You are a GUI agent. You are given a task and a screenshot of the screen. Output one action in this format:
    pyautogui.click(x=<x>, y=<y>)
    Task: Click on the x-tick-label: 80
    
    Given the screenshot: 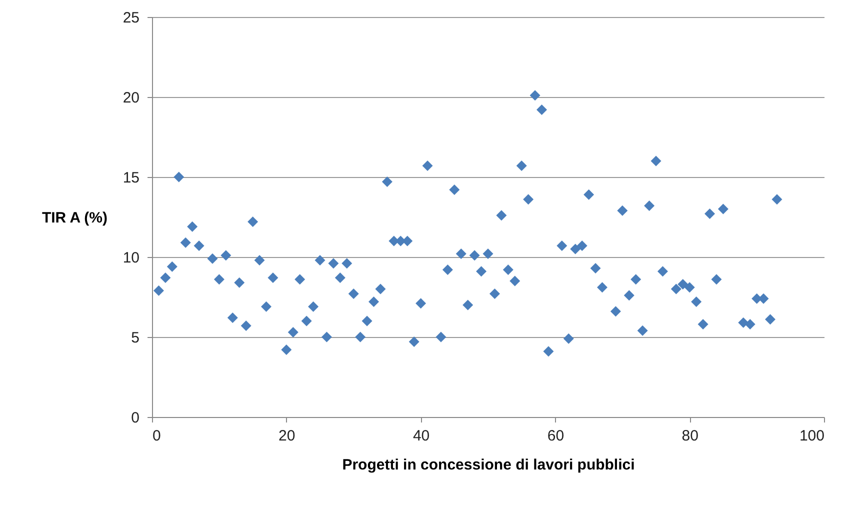 What is the action you would take?
    pyautogui.click(x=690, y=436)
    